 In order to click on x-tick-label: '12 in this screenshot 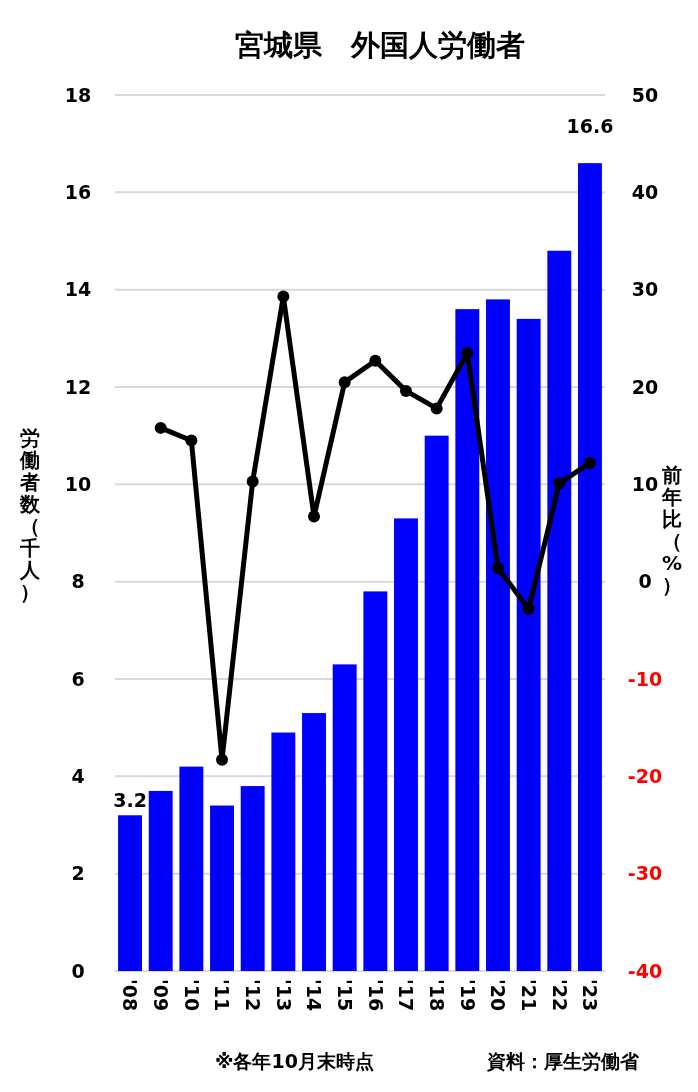, I will do `click(253, 995)`.